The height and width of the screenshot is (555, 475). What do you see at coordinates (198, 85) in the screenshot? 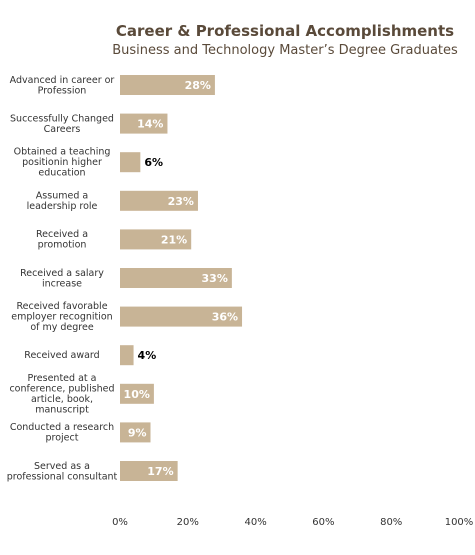
I see `value-label-0: 28%` at bounding box center [198, 85].